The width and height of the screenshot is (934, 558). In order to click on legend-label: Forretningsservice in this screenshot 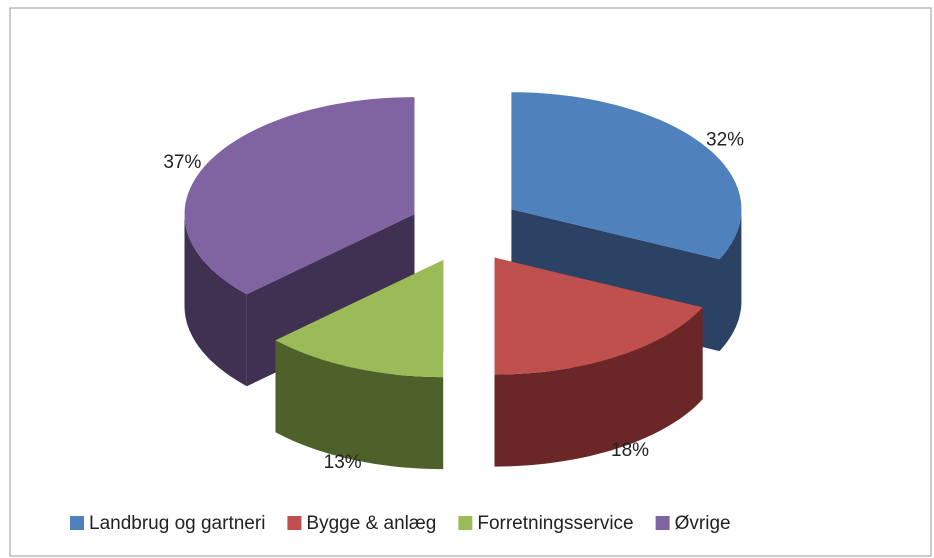, I will do `click(555, 523)`.